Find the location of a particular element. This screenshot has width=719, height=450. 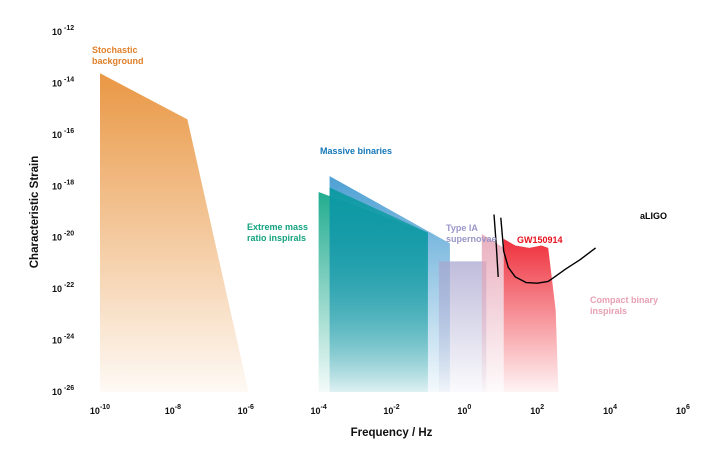

region-compact-binary-inspirals is located at coordinates (492, 313).